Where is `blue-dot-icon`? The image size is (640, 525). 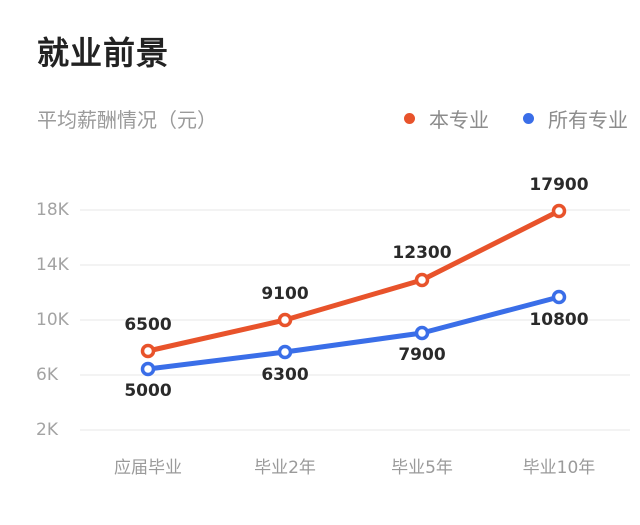 blue-dot-icon is located at coordinates (528, 118).